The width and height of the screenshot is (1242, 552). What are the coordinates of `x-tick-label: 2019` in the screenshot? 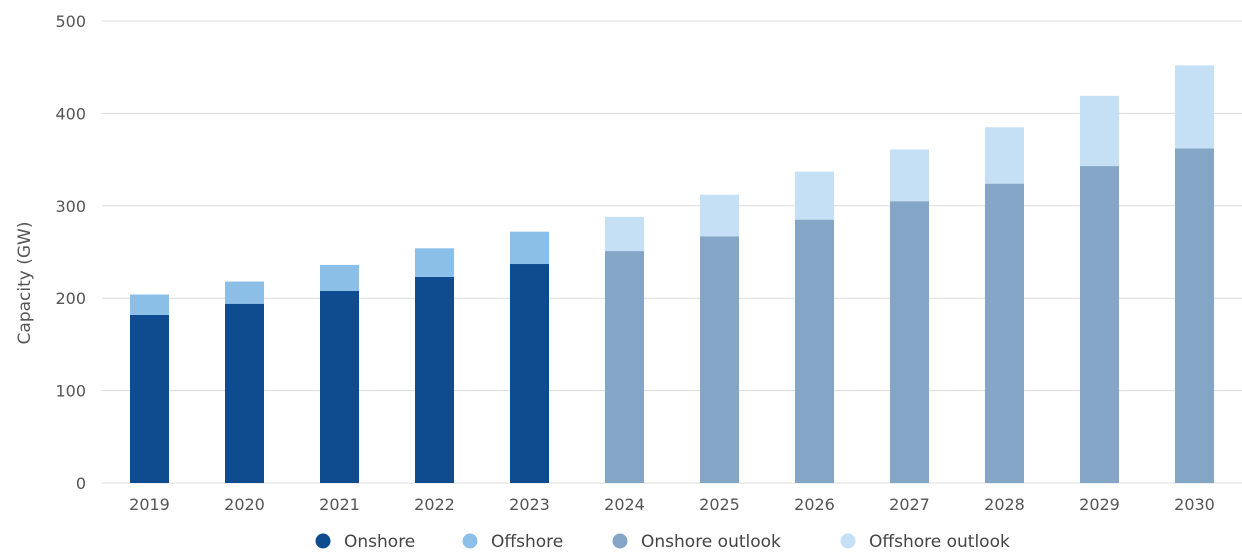 It's located at (149, 504).